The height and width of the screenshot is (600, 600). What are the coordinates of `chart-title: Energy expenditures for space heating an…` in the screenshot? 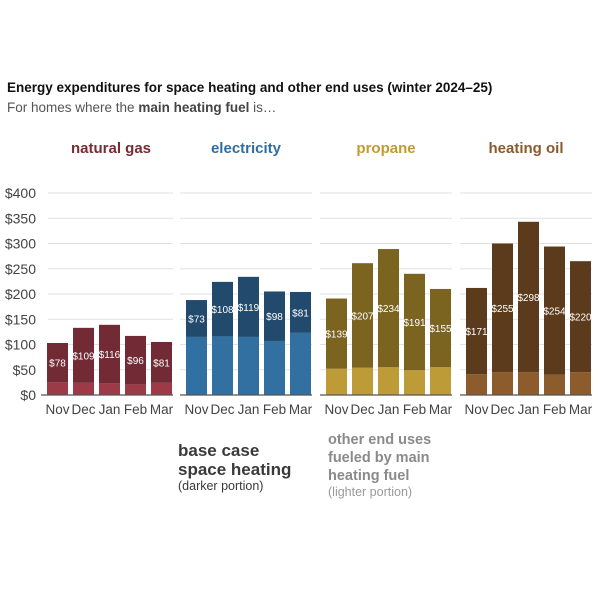 It's located at (250, 87).